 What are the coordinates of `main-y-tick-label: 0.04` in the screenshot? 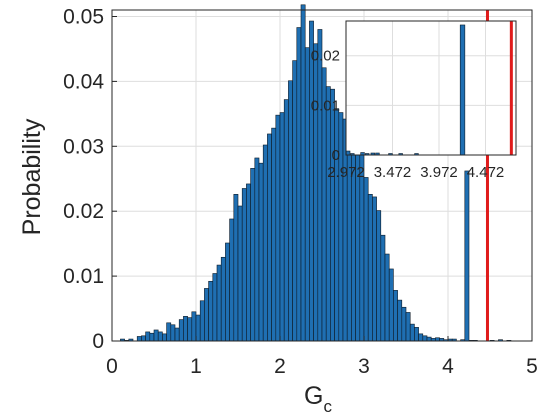 It's located at (83, 81).